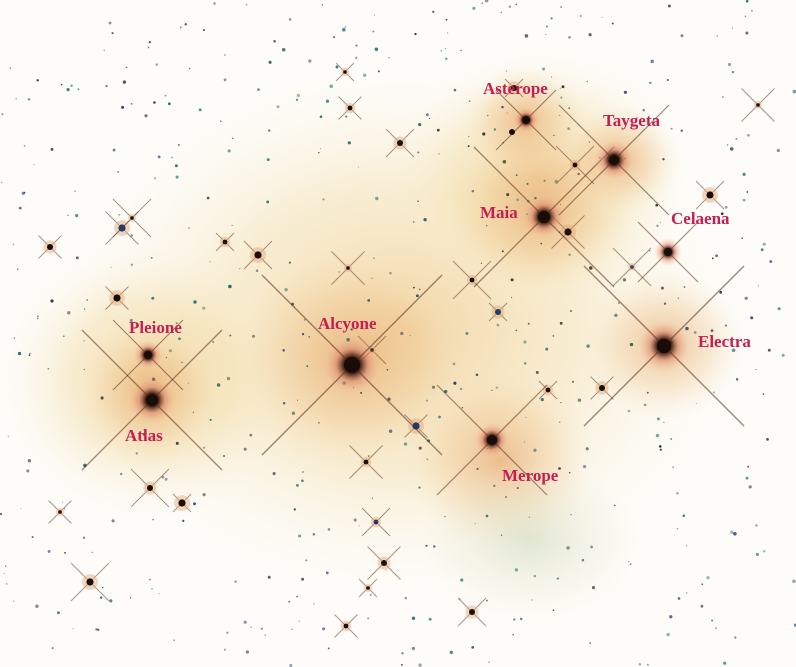 Image resolution: width=796 pixels, height=667 pixels. Describe the element at coordinates (544, 217) in the screenshot. I see `star-maia` at that location.